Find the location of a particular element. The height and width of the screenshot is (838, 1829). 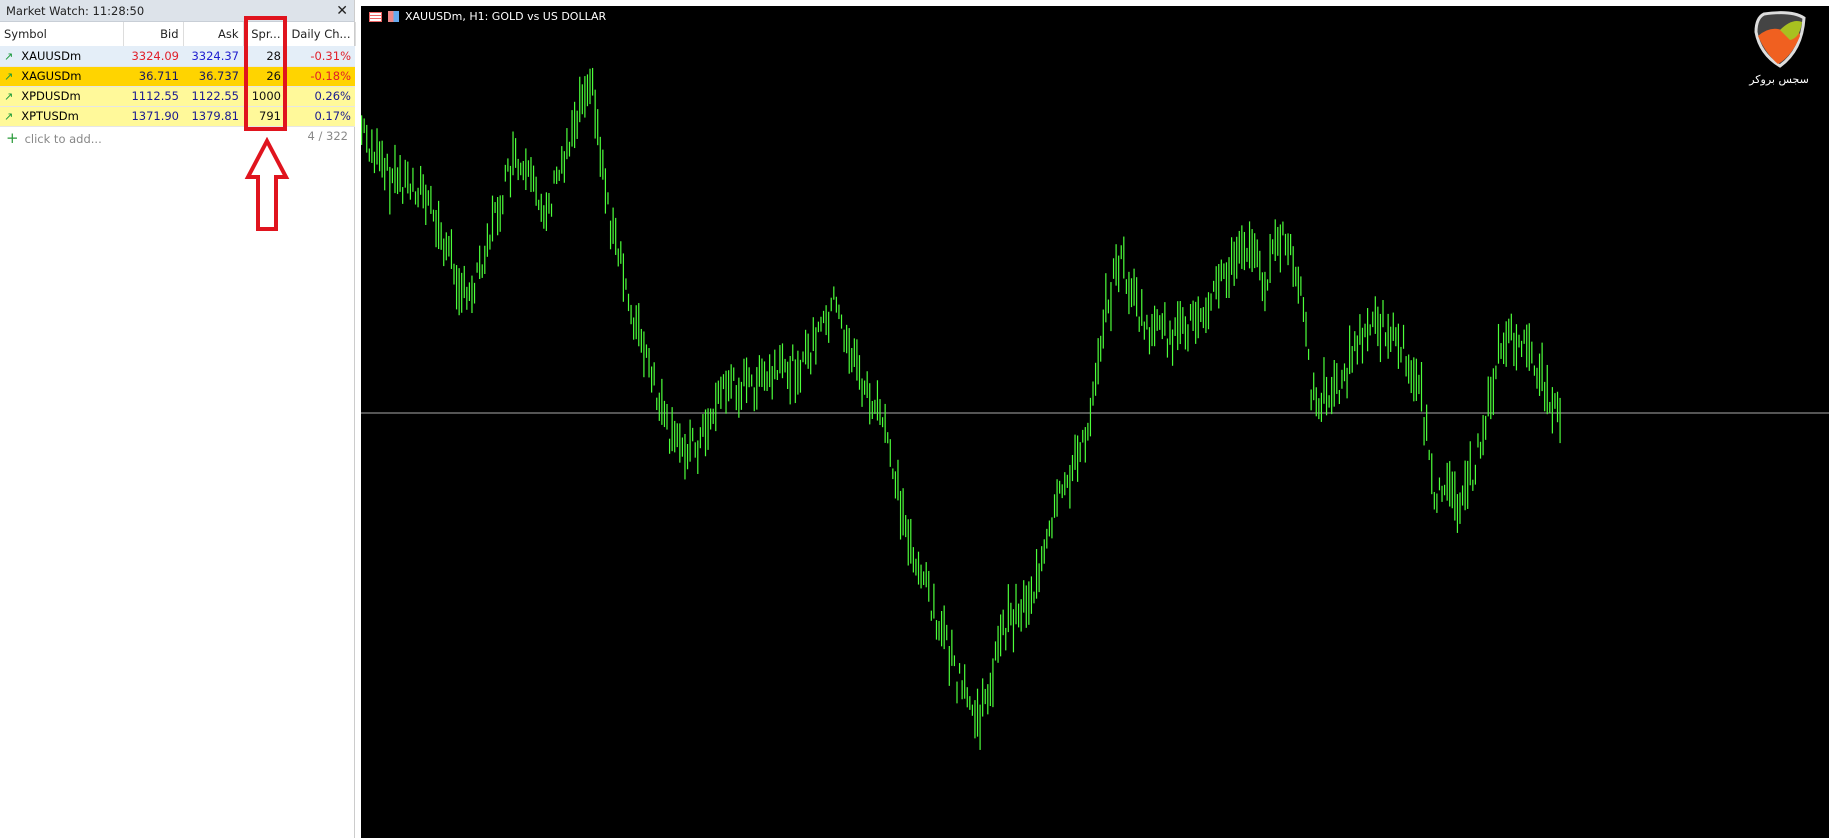

bid-value: 36.711 is located at coordinates (153, 76).